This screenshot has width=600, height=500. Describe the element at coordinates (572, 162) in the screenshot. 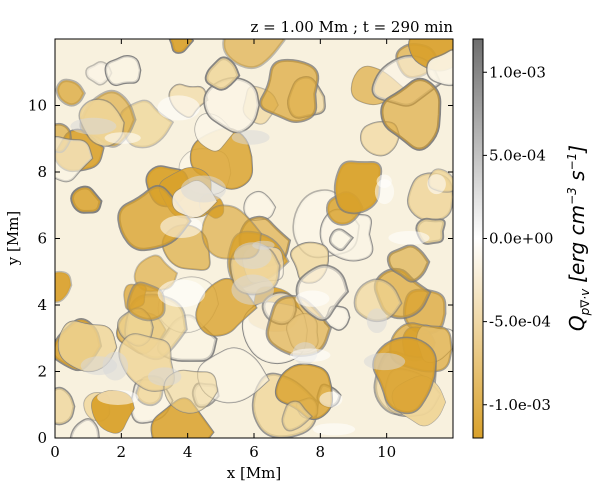

I see `colorbar-label-exp2: −1` at that location.